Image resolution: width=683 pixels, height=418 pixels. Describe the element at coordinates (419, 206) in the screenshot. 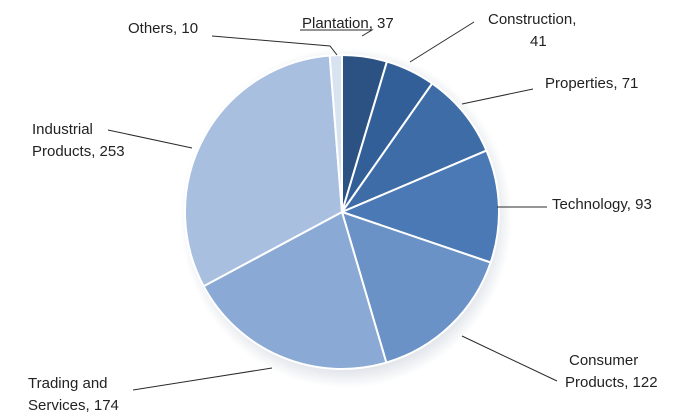

I see `pie-slice-technology` at that location.